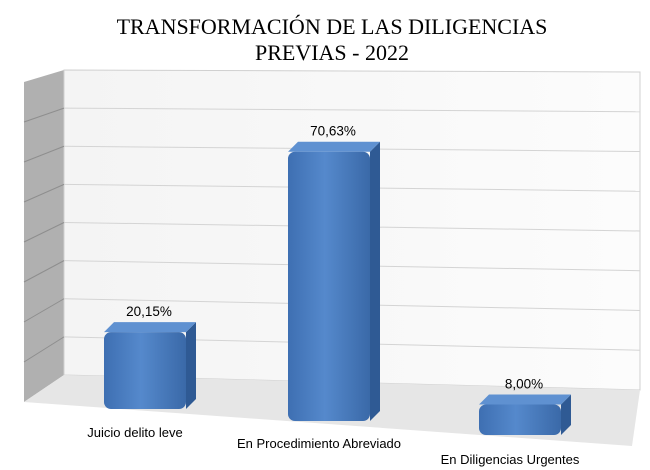 The image size is (650, 470). I want to click on data-label: 70,63%, so click(333, 131).